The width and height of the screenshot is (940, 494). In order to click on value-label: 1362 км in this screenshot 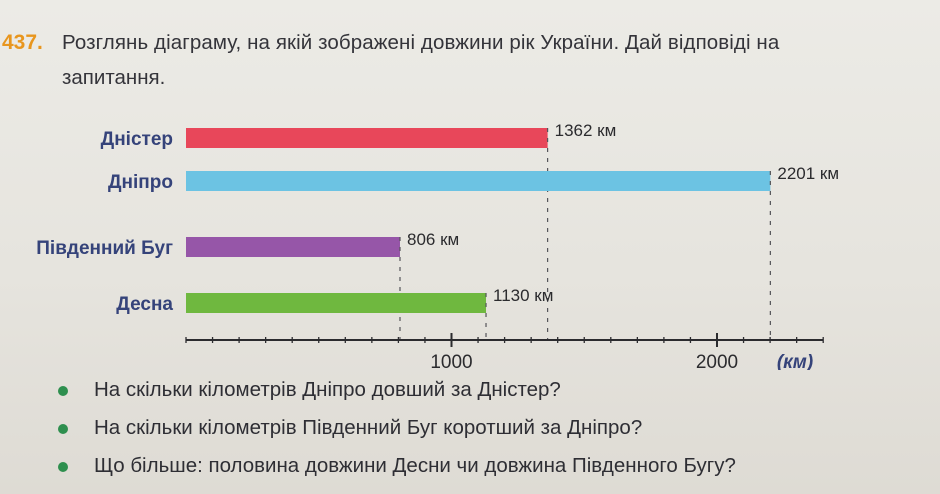, I will do `click(586, 130)`.